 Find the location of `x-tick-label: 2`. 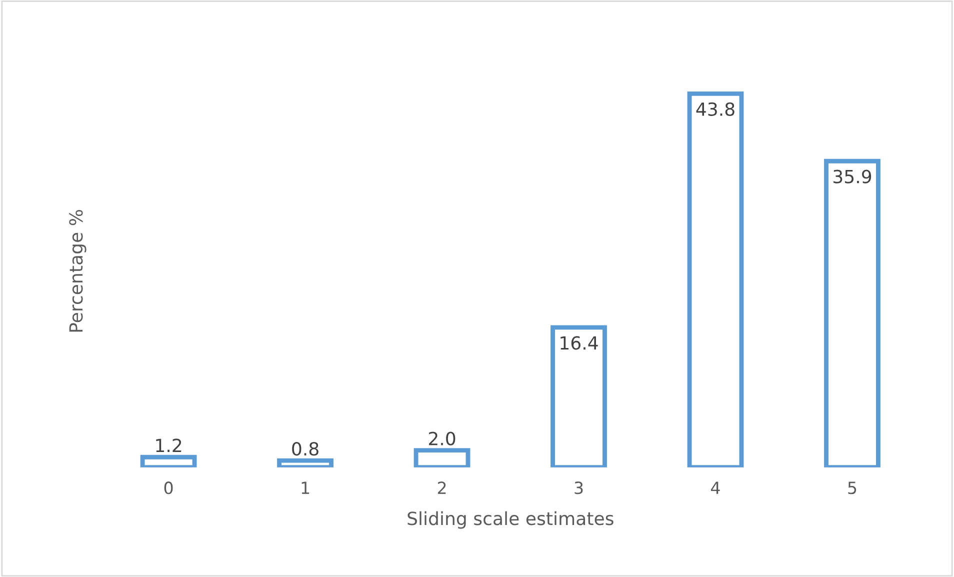

x-tick-label: 2 is located at coordinates (442, 488).